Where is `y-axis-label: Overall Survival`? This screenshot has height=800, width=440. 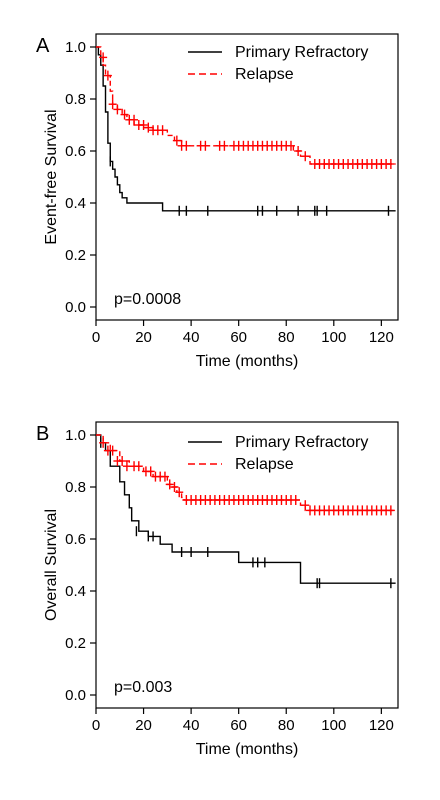 y-axis-label: Overall Survival is located at coordinates (51, 565).